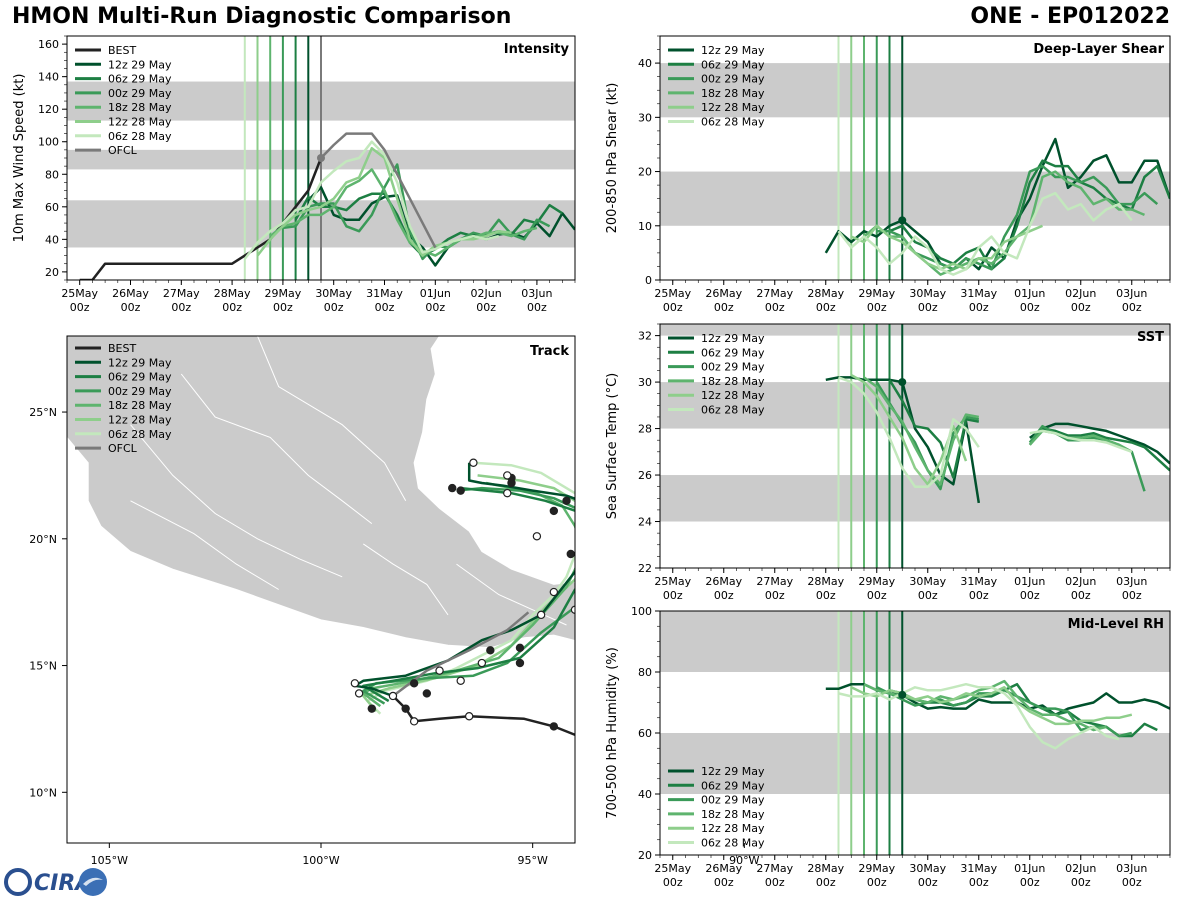 The height and width of the screenshot is (900, 1200). I want to click on y-tick-label: 120, so click(48, 109).